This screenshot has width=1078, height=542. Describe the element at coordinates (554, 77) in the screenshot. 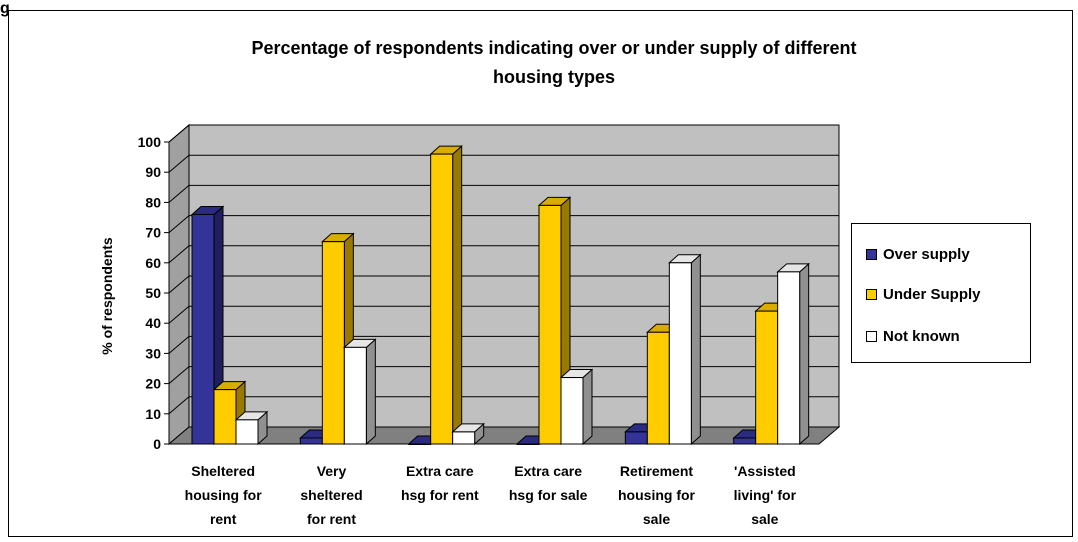

I see `chart-title-line-2: housing types` at that location.